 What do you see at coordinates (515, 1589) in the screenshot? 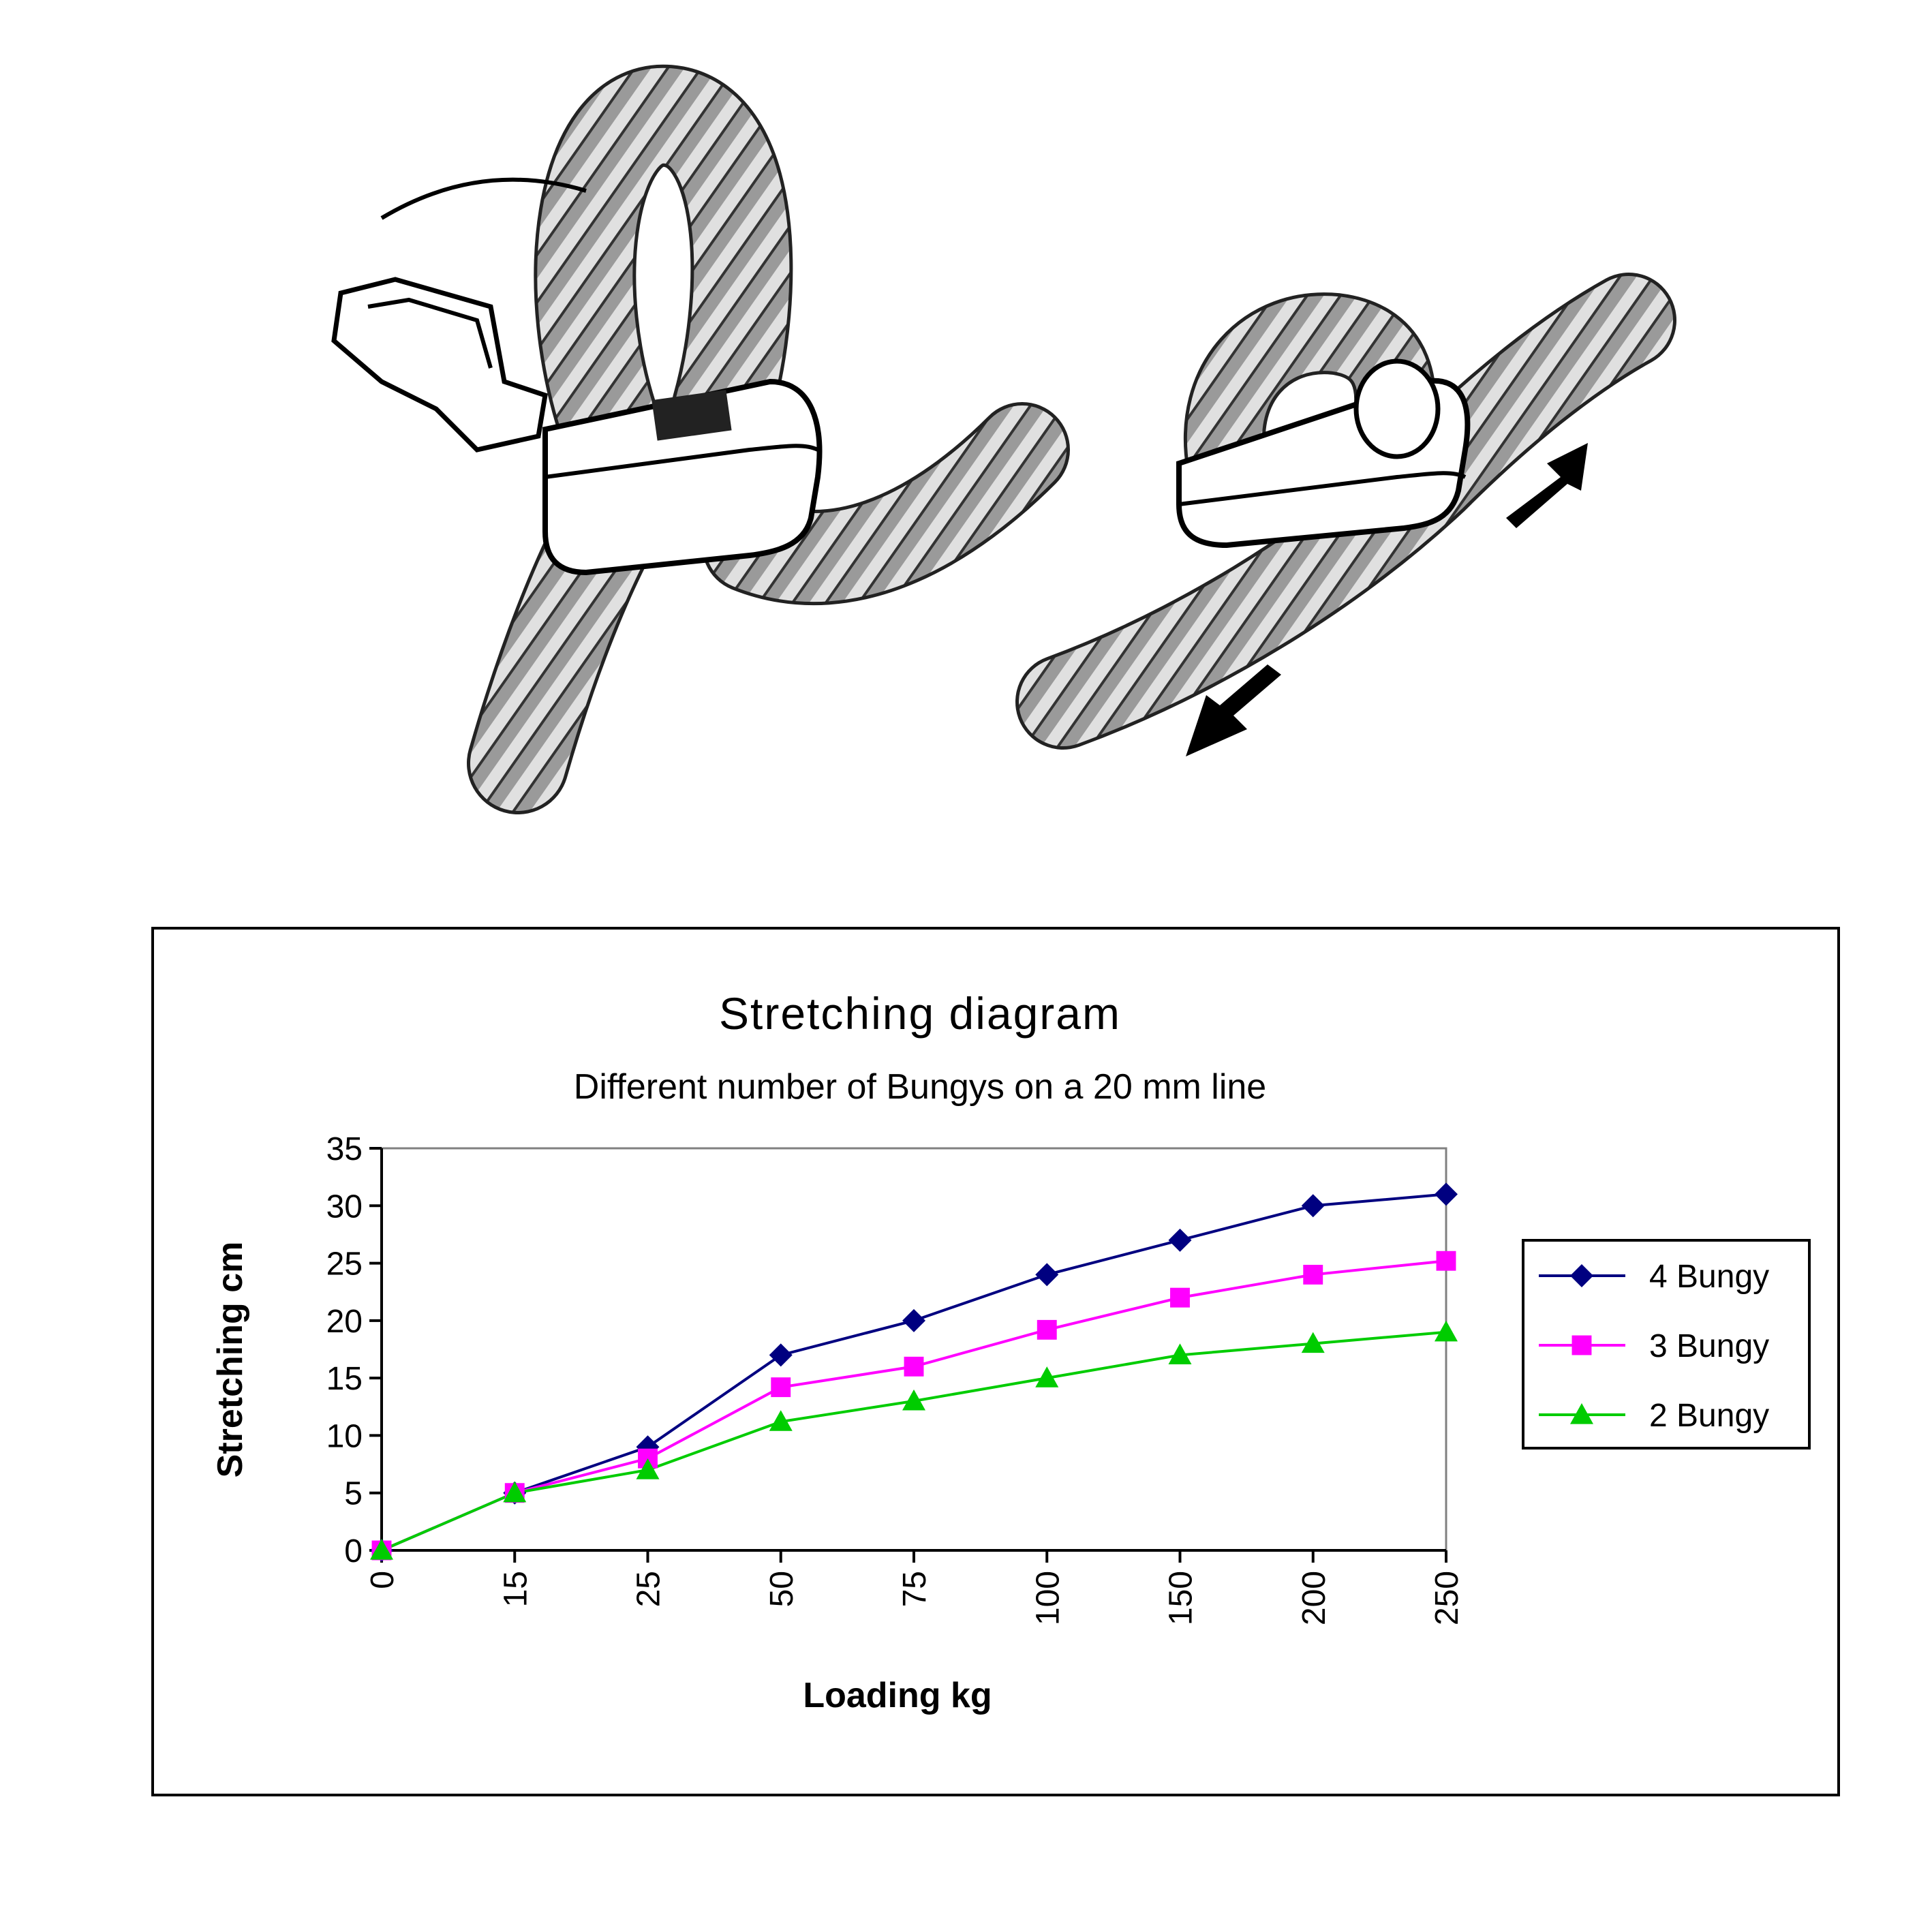
I see `x-tick-label: 15` at bounding box center [515, 1589].